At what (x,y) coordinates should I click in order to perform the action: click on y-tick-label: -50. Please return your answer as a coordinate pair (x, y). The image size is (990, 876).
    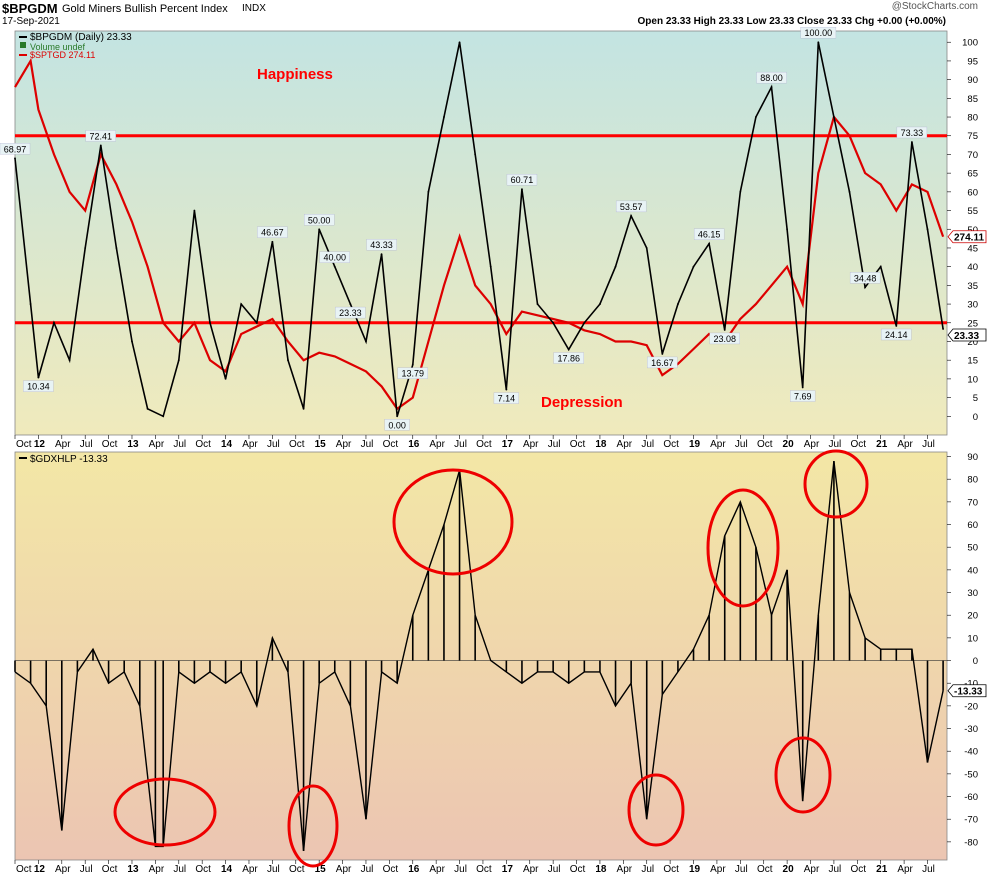
    Looking at the image, I should click on (971, 774).